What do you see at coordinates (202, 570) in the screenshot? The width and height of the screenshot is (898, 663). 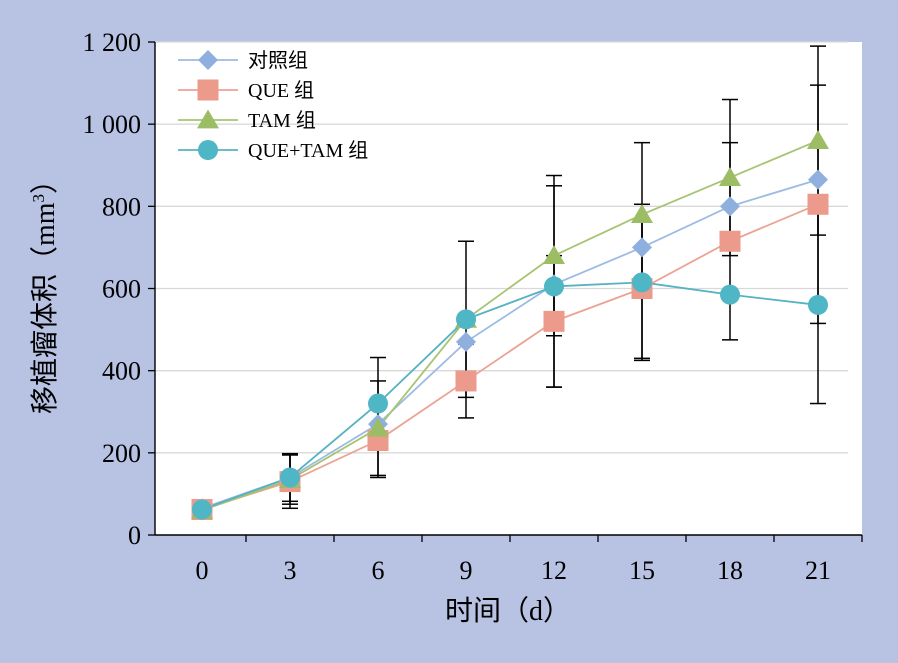 I see `x-tick-label-0: 0` at bounding box center [202, 570].